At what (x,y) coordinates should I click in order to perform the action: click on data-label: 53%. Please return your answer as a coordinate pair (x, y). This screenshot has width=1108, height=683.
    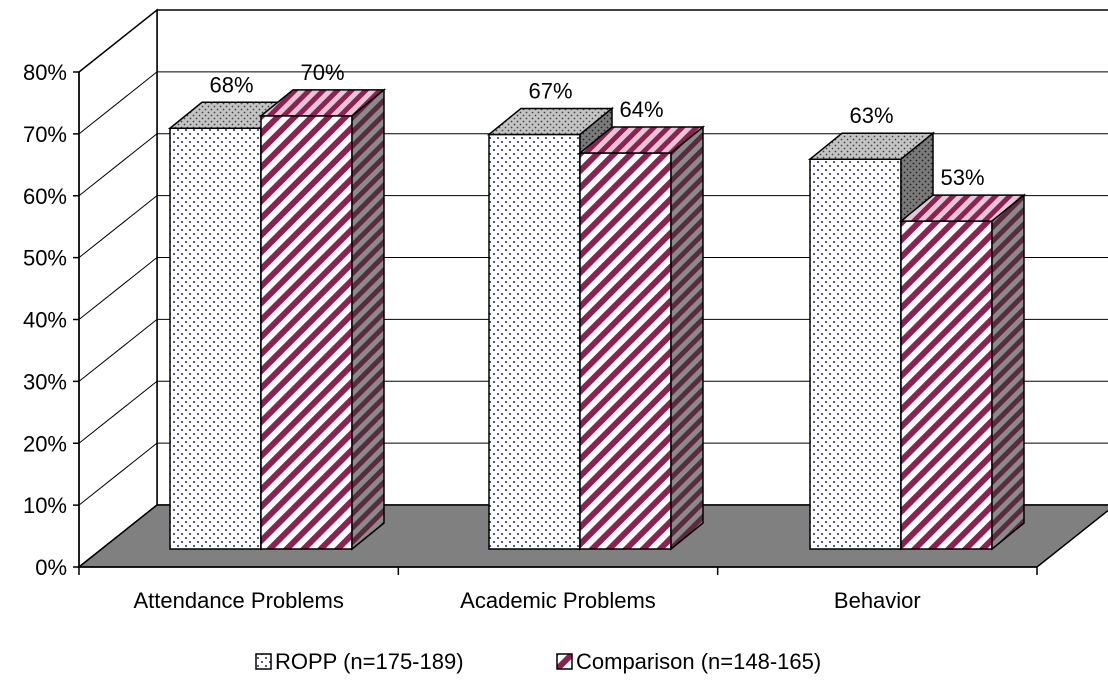
    Looking at the image, I should click on (962, 177).